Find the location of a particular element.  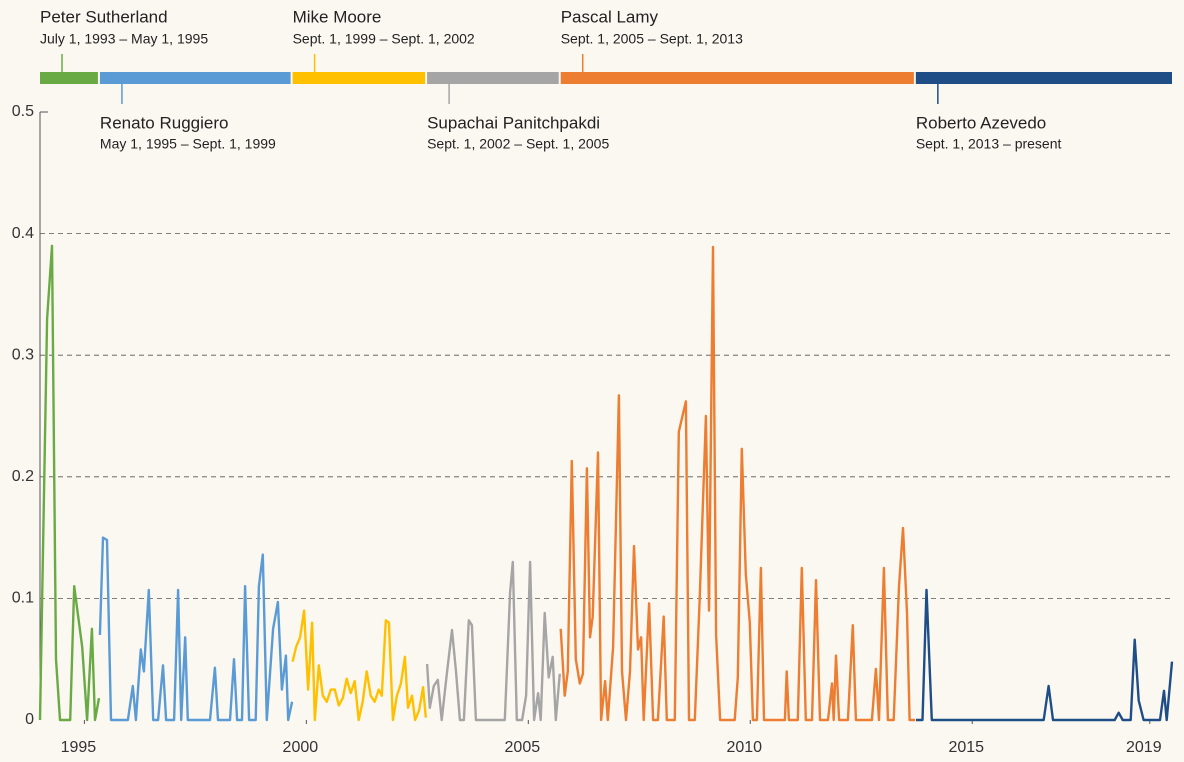

era-dates: July 1, 1993 – May 1, 1995 is located at coordinates (124, 39).